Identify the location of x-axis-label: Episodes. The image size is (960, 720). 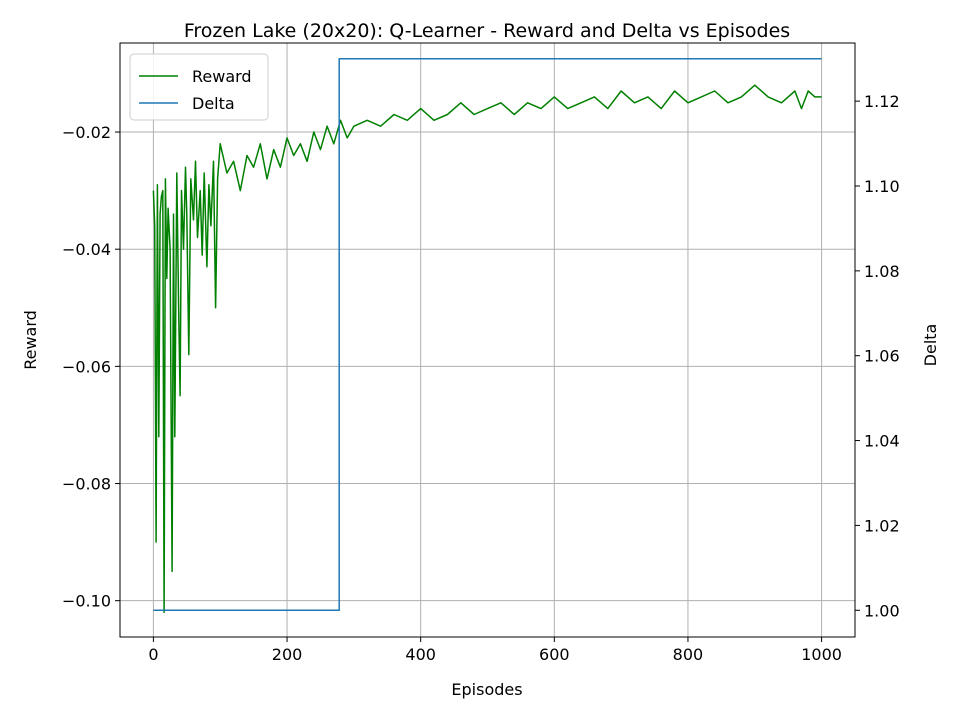
(486, 689).